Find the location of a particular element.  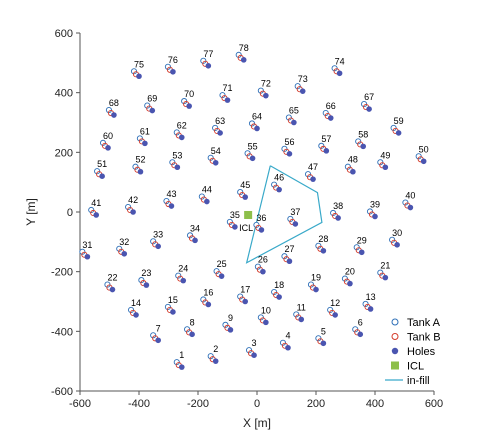

hole-label: 21 is located at coordinates (385, 266).